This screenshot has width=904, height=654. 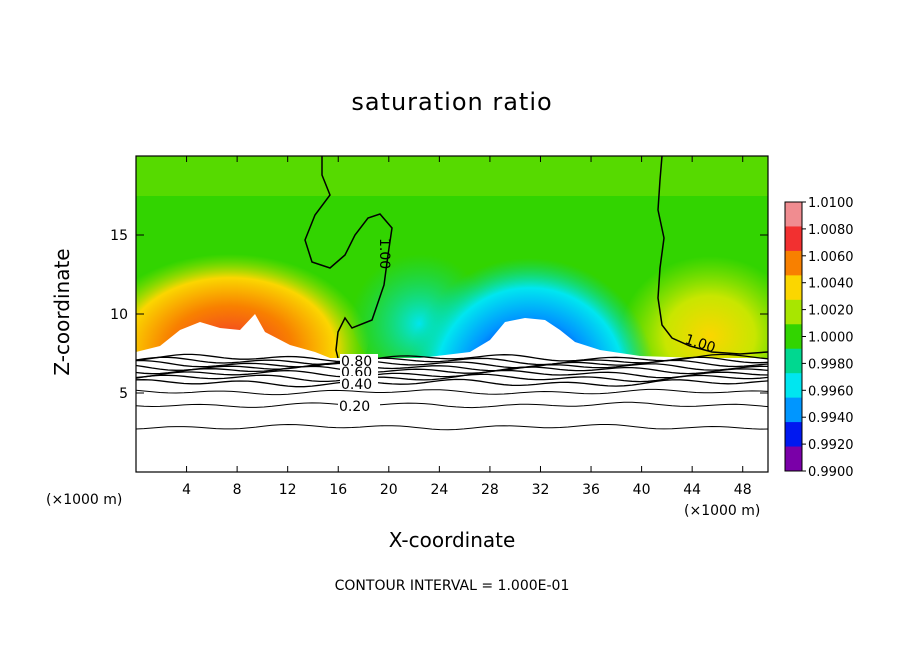 I want to click on colorbar-label-5: 1.0000, so click(x=831, y=338).